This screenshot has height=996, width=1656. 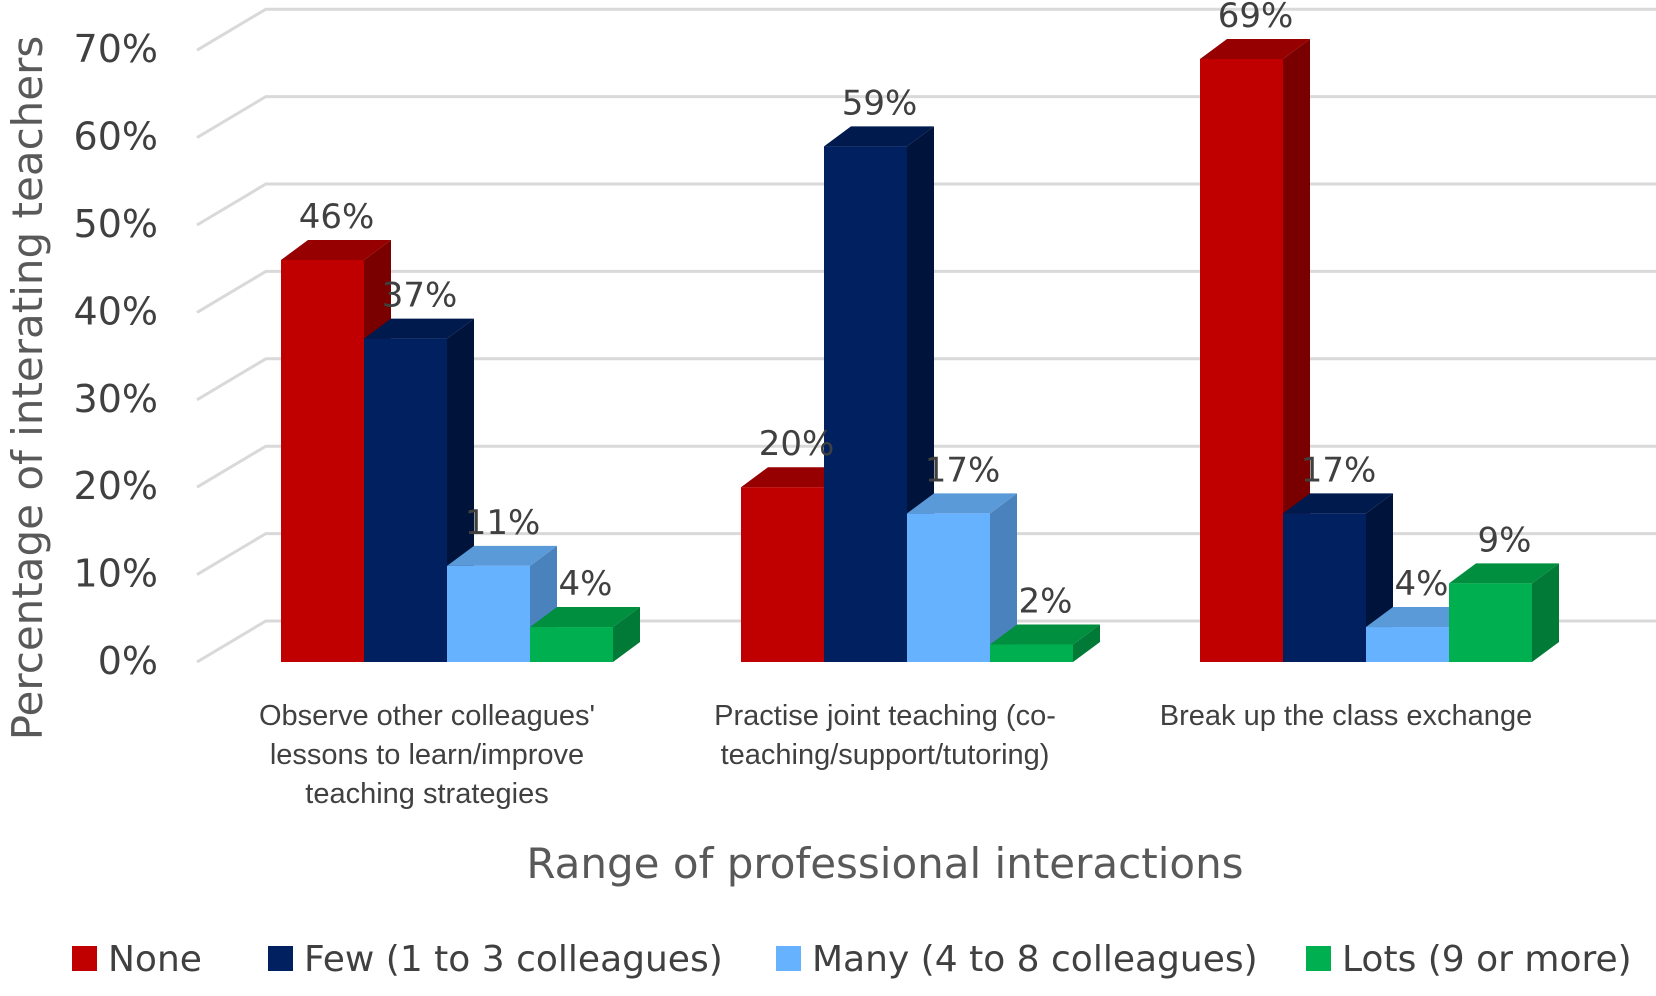 What do you see at coordinates (116, 49) in the screenshot?
I see `y-tick-label: 70%` at bounding box center [116, 49].